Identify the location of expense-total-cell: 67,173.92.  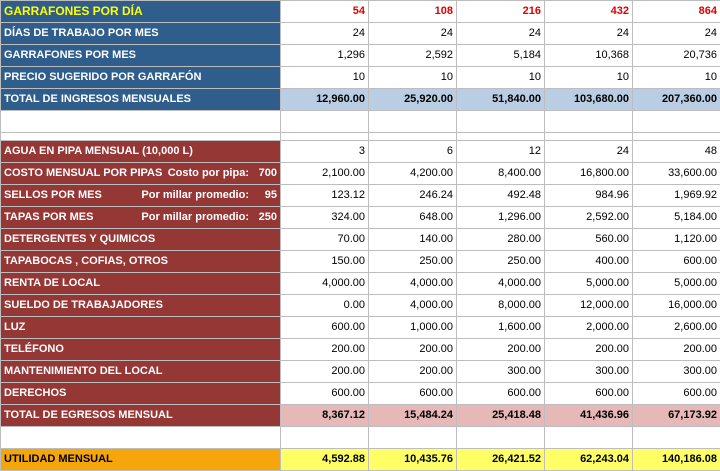
(676, 416).